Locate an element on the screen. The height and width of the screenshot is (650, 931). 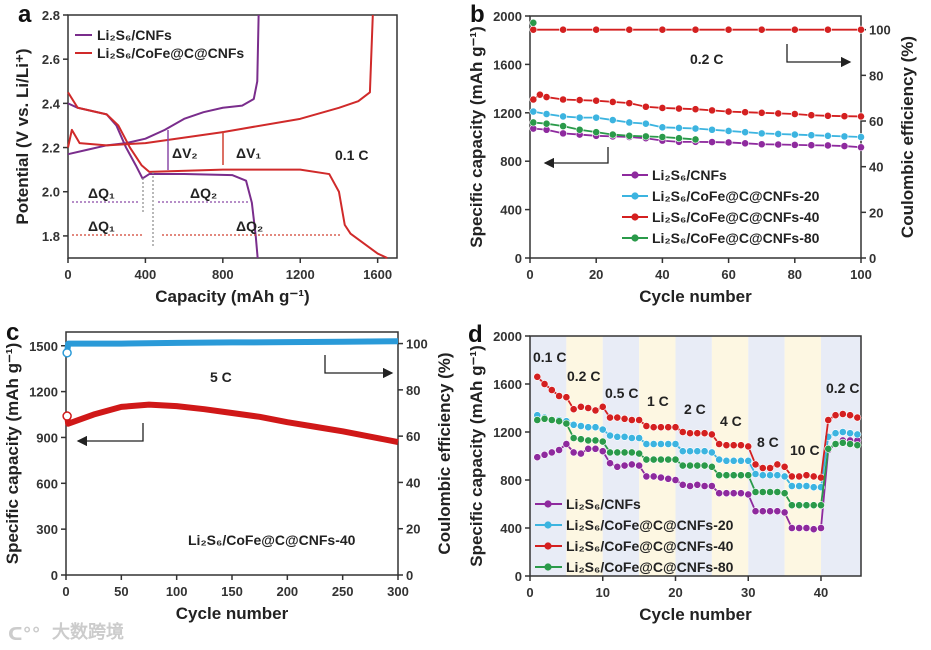
y-tick-label: 0 is located at coordinates (518, 576).